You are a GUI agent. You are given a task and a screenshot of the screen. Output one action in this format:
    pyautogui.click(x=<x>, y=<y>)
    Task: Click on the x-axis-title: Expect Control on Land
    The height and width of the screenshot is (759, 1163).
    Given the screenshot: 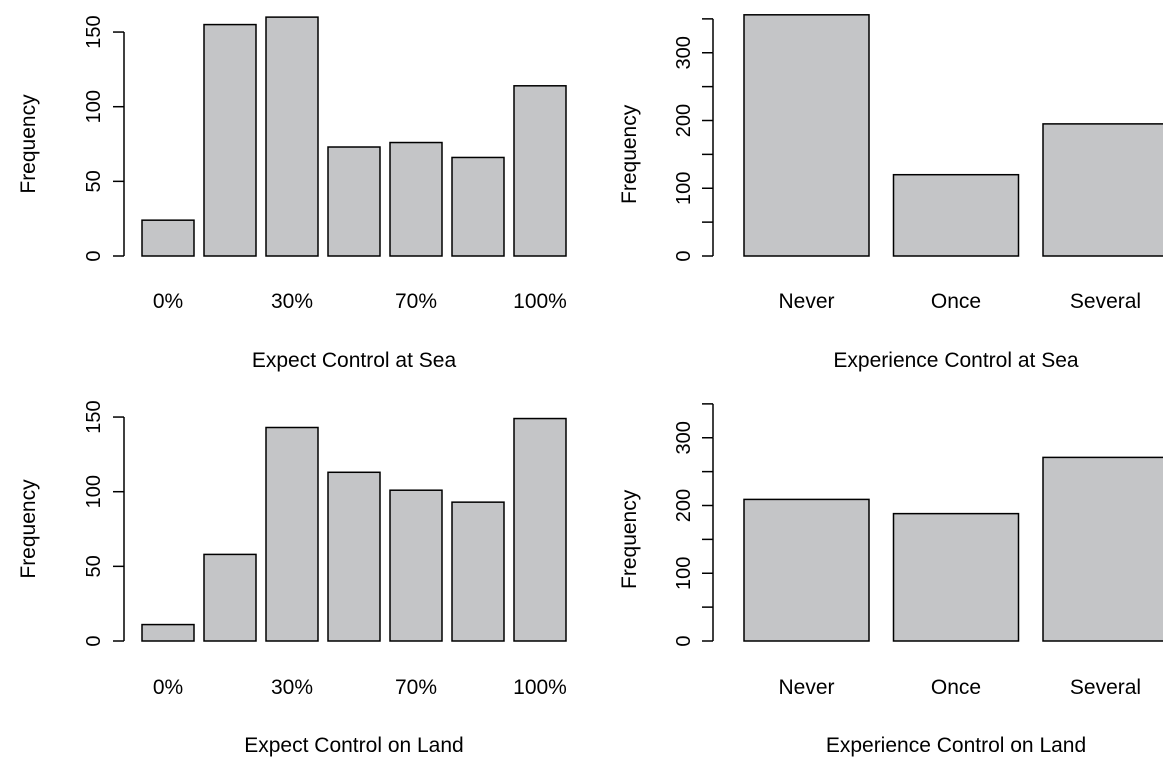 What is the action you would take?
    pyautogui.click(x=353, y=745)
    